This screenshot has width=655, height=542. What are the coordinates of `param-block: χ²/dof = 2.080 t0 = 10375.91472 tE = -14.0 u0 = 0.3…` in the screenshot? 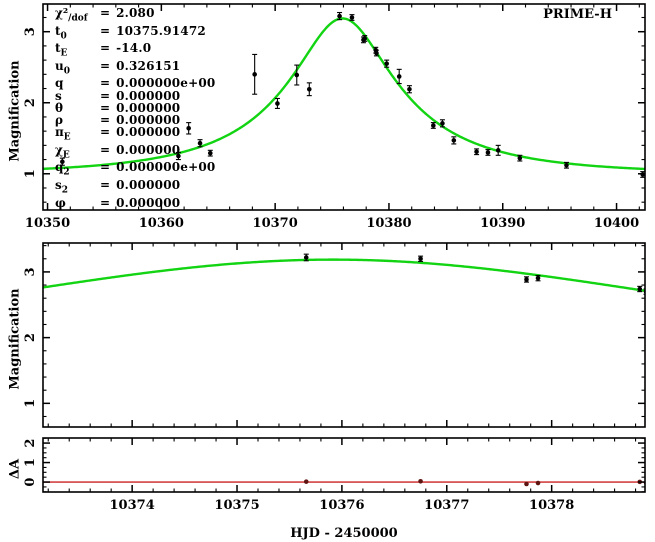 It's located at (135, 108).